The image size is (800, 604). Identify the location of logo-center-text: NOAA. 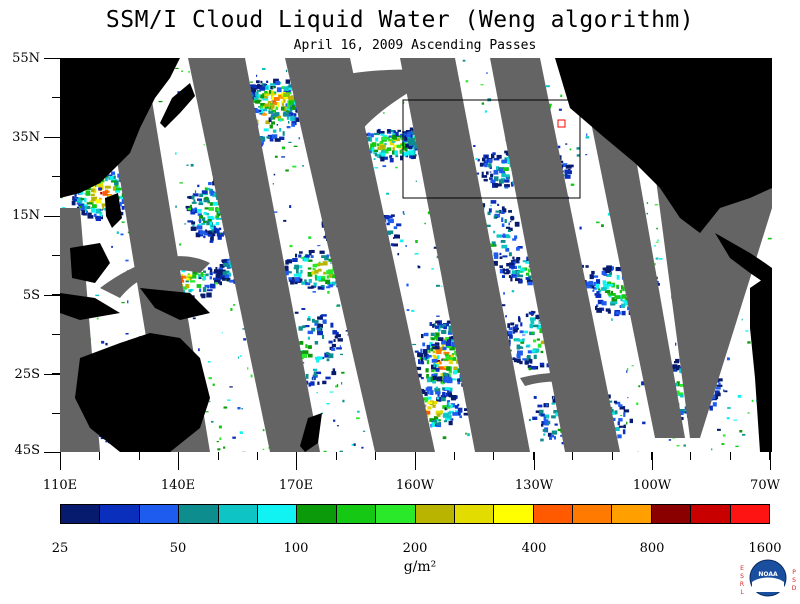
(768, 574).